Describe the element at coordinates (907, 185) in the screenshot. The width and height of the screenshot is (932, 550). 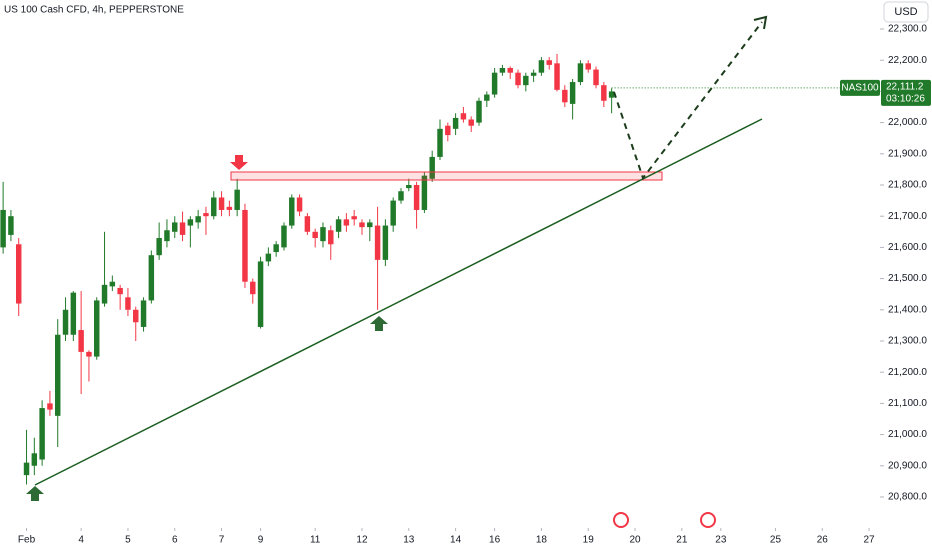
I see `y-tick-label: 21,800.0` at that location.